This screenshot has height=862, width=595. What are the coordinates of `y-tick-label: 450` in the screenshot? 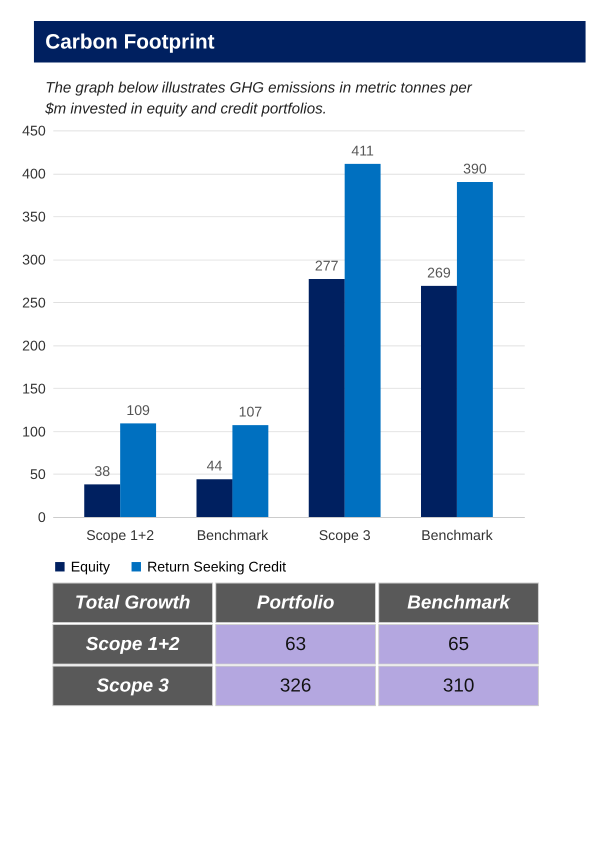 It's located at (34, 130).